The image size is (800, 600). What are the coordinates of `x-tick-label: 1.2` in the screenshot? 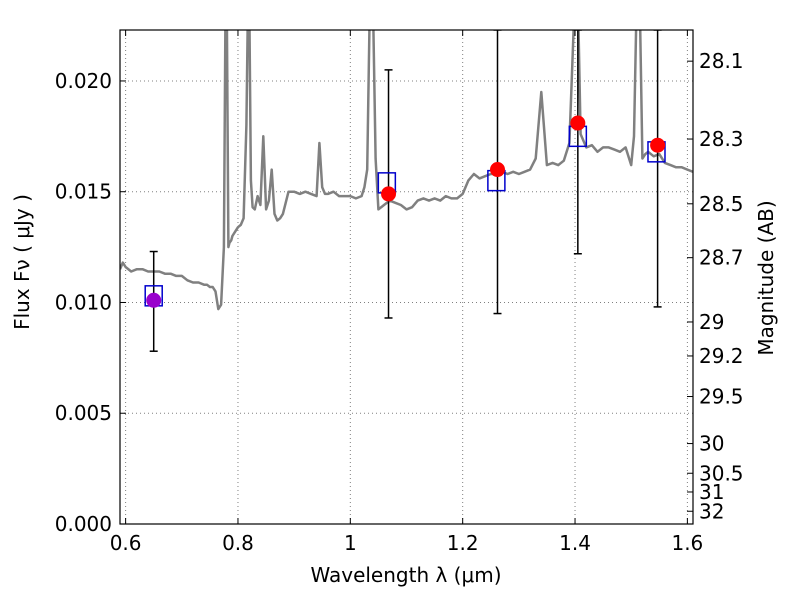 It's located at (463, 543).